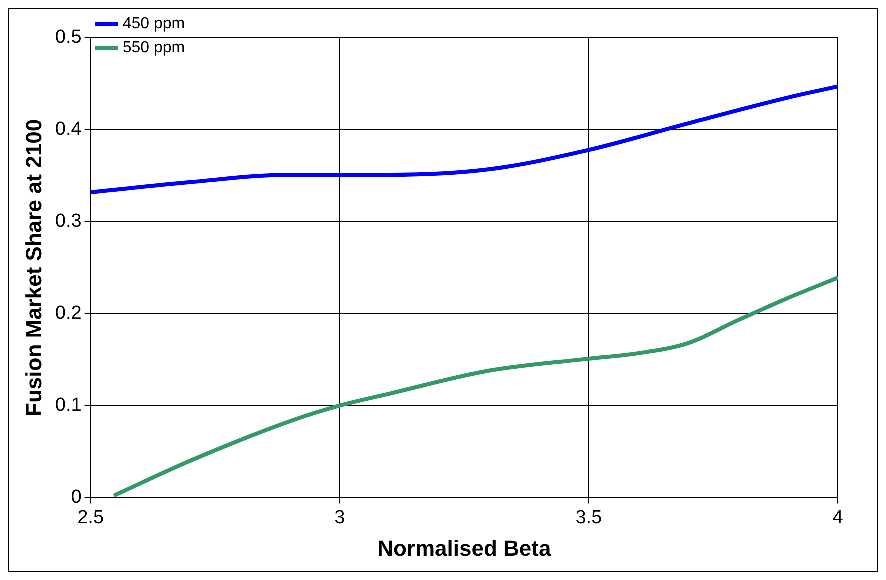  I want to click on x-tick-label: 2.5, so click(91, 517).